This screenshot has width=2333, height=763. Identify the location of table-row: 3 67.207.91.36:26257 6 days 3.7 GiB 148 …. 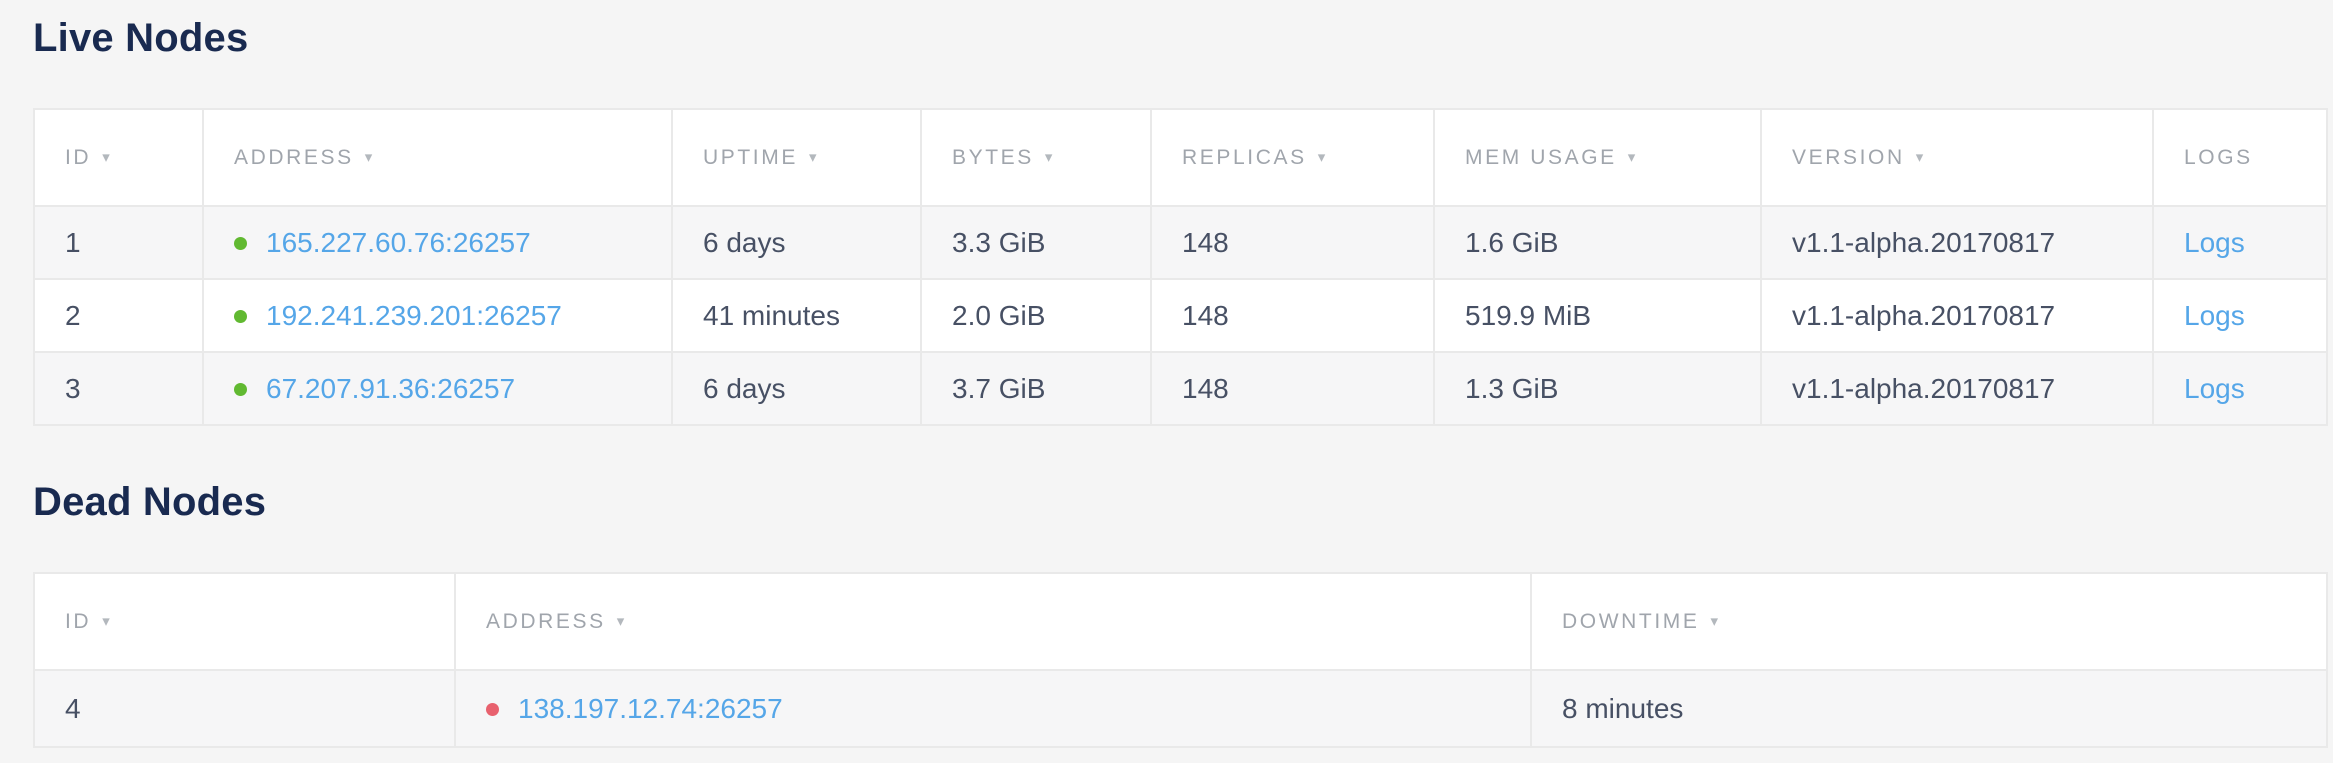
(1180, 388).